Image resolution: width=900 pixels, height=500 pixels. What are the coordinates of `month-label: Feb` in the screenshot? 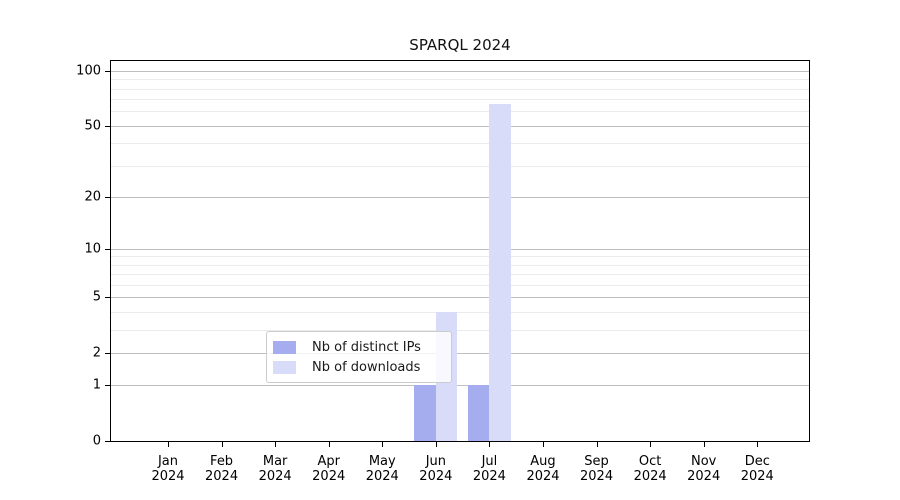 It's located at (222, 461).